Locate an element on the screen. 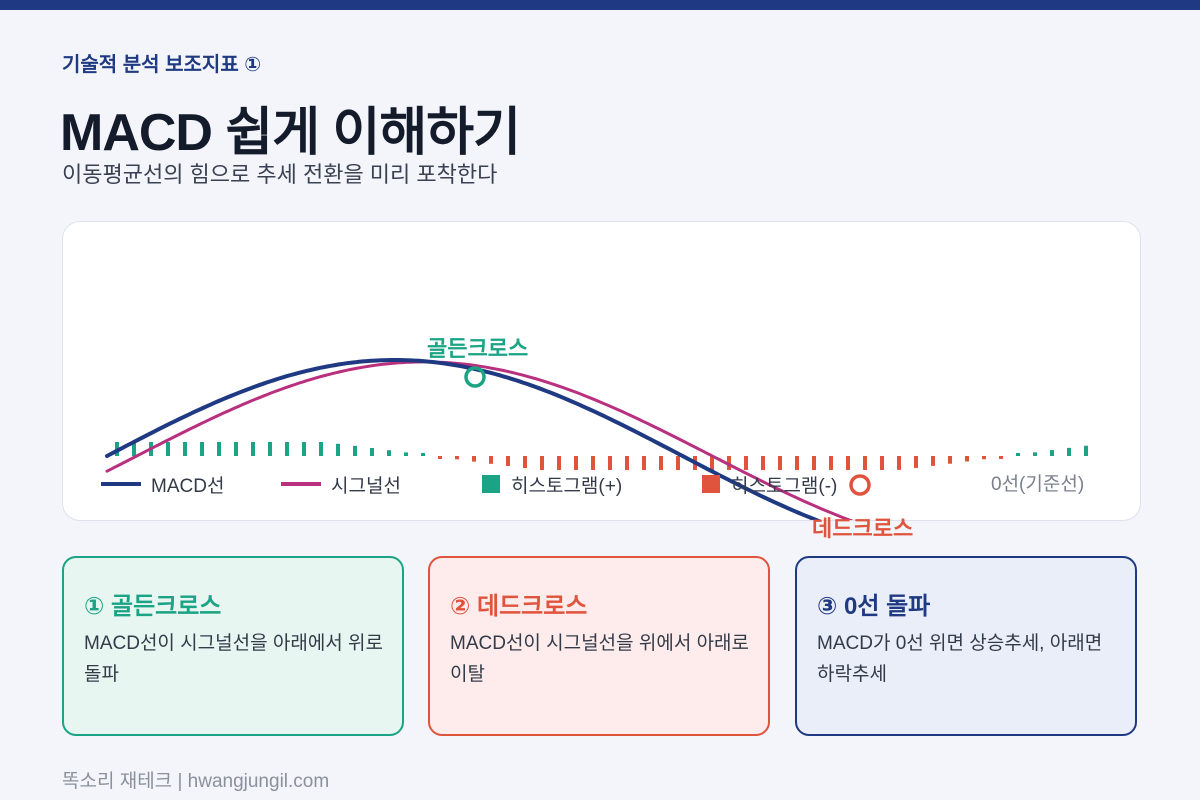  card-title: ① 골든크로스 is located at coordinates (153, 606).